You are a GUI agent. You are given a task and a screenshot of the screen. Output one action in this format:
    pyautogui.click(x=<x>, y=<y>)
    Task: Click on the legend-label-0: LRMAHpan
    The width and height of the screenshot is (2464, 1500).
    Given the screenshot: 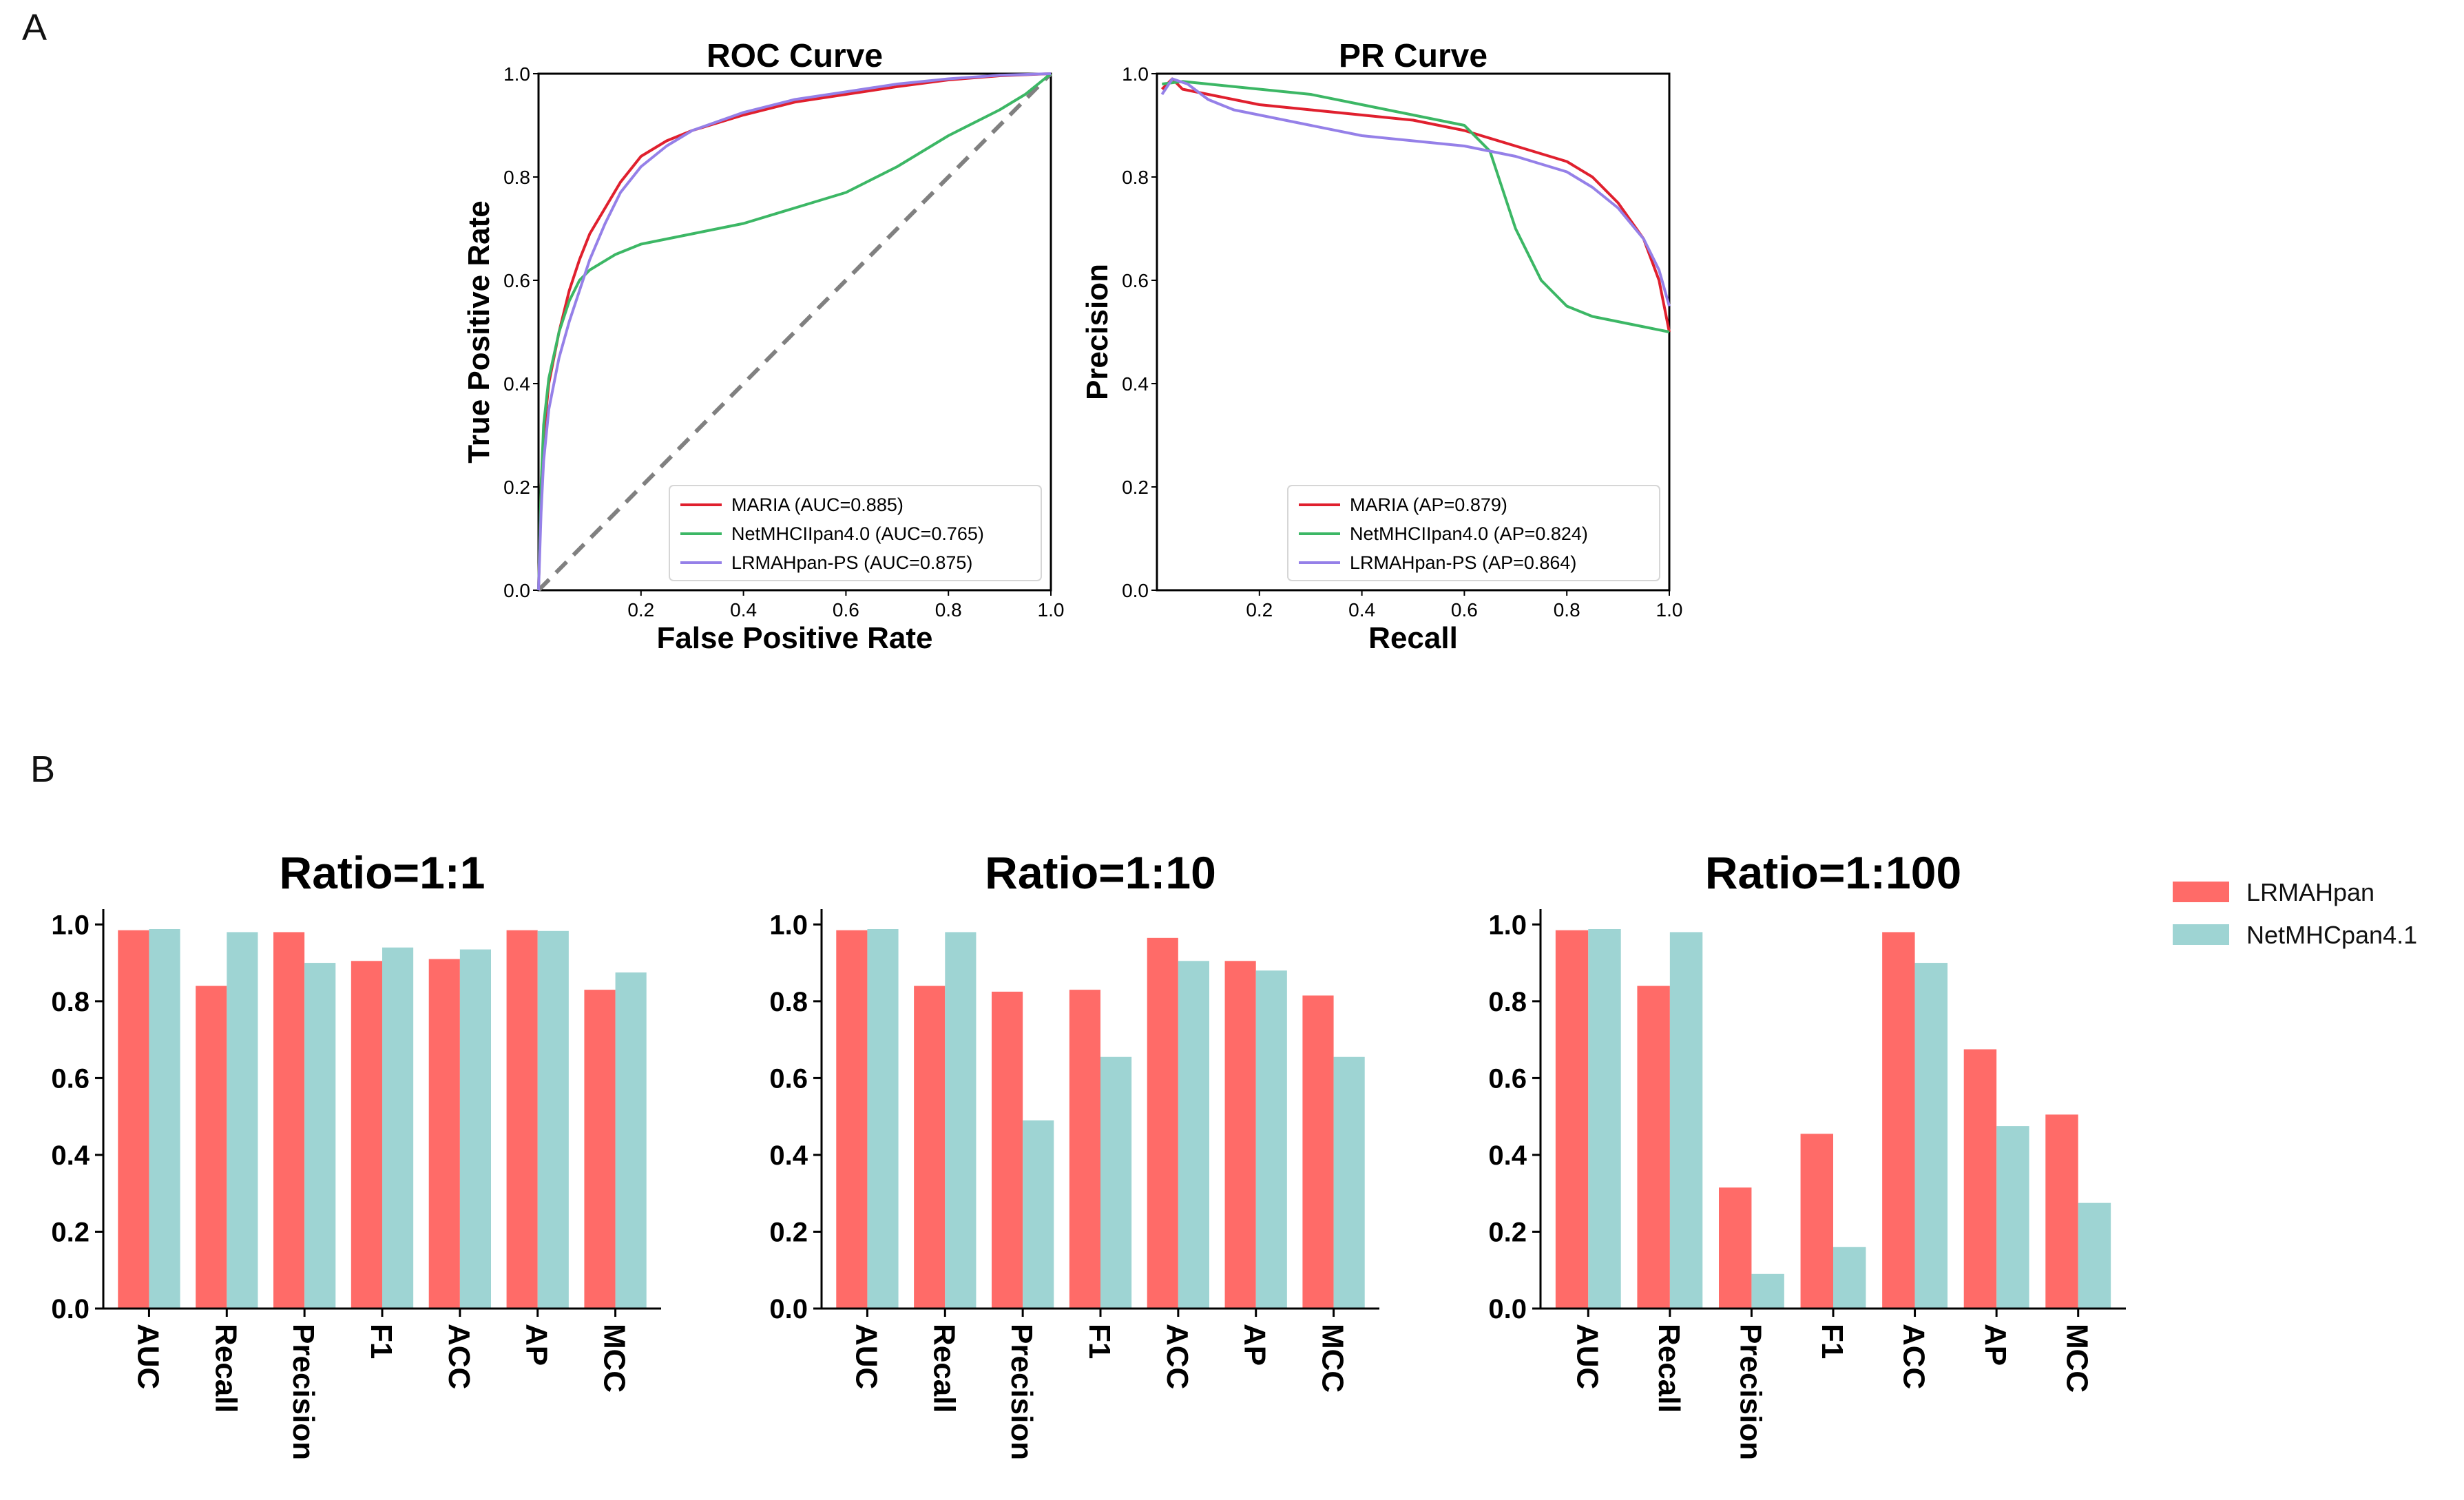 What is the action you would take?
    pyautogui.click(x=2310, y=892)
    